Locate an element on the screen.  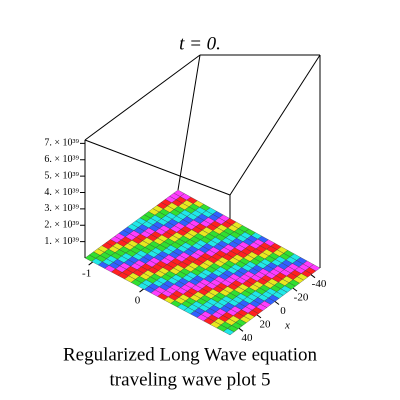
z-tick-label: 4. × 10³⁹ is located at coordinates (61, 192).